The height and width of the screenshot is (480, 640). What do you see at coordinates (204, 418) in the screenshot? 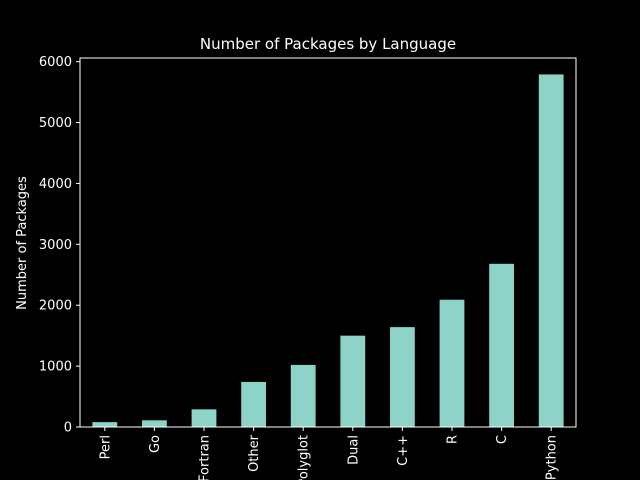
I see `bar-fortran` at bounding box center [204, 418].